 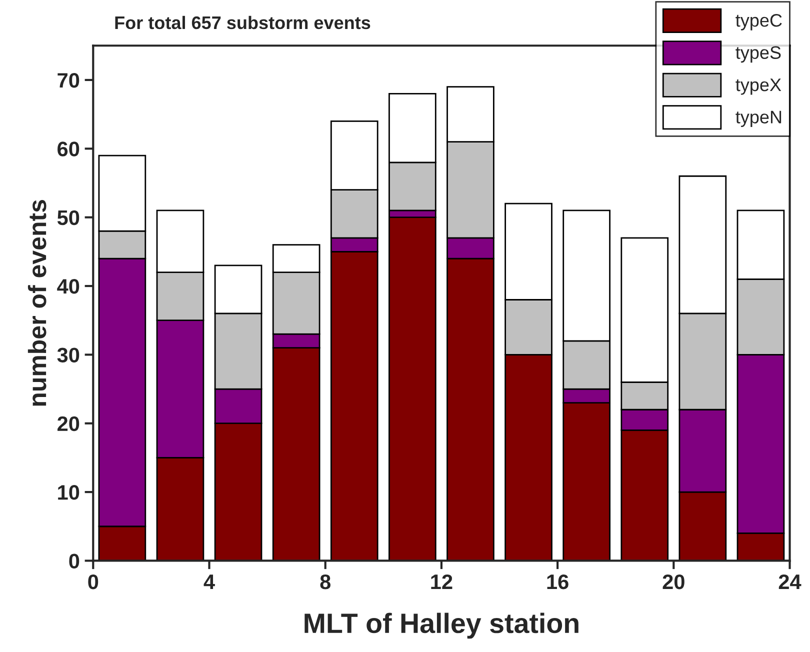 What do you see at coordinates (759, 22) in the screenshot?
I see `legend-label: typeC` at bounding box center [759, 22].